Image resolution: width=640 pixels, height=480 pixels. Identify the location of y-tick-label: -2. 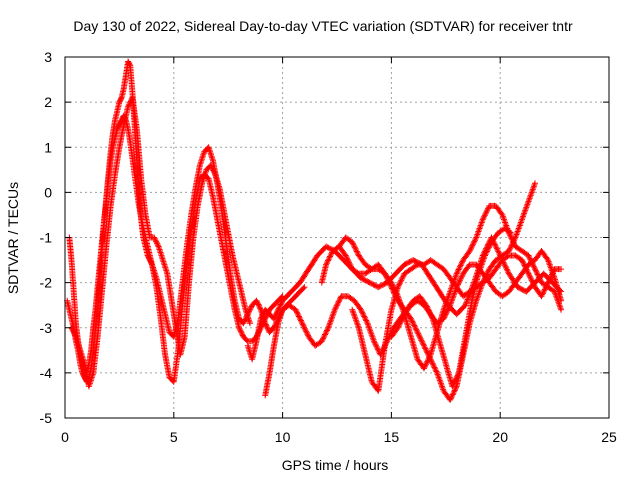
(46, 283).